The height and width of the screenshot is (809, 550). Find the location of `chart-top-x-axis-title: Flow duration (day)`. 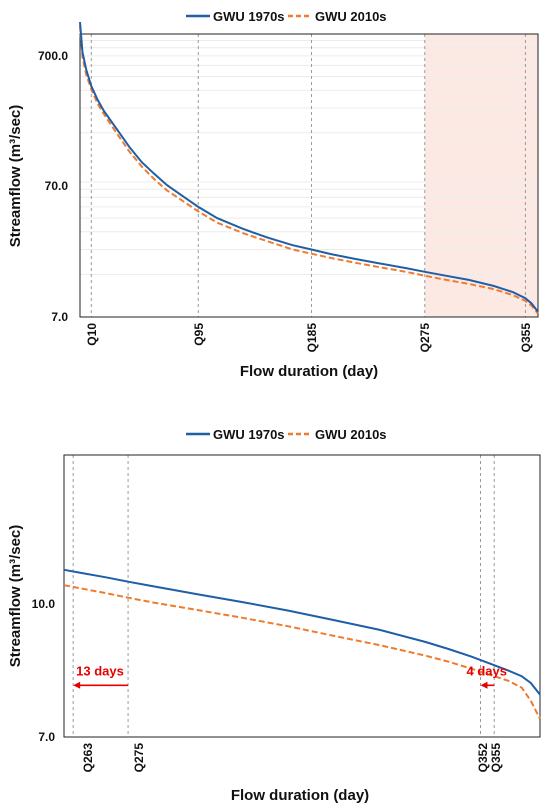

chart-top-x-axis-title: Flow duration (day) is located at coordinates (309, 371).